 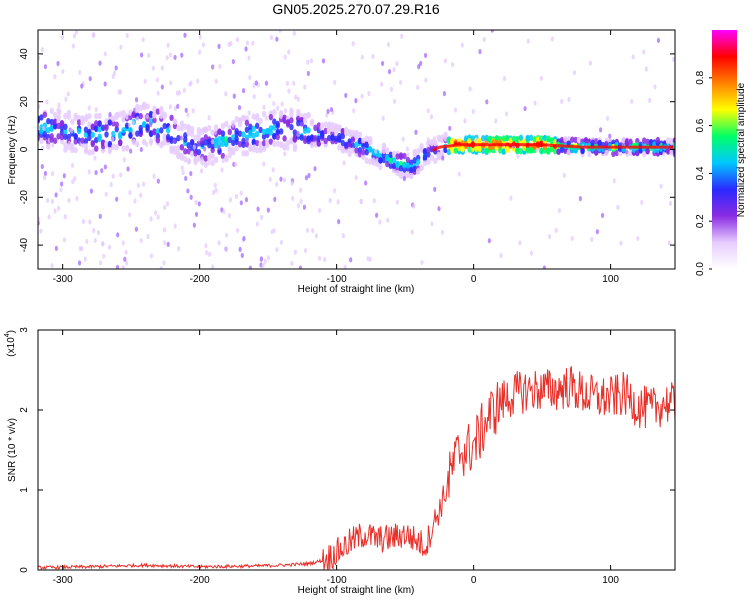 What do you see at coordinates (356, 590) in the screenshot?
I see `snr-x-label: Height of straight line (km)` at bounding box center [356, 590].